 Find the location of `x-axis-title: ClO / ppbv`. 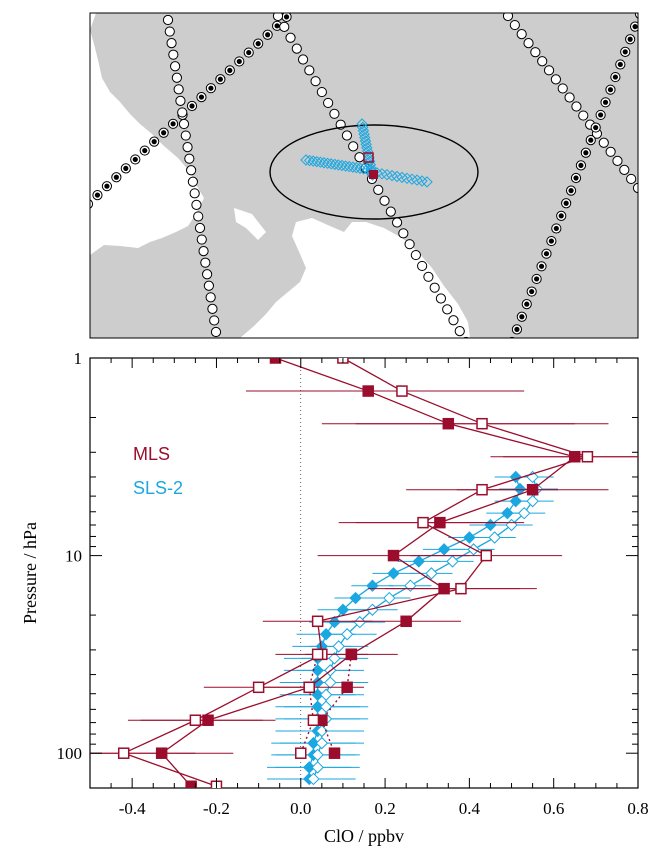

x-axis-title: ClO / ppbv is located at coordinates (364, 836).